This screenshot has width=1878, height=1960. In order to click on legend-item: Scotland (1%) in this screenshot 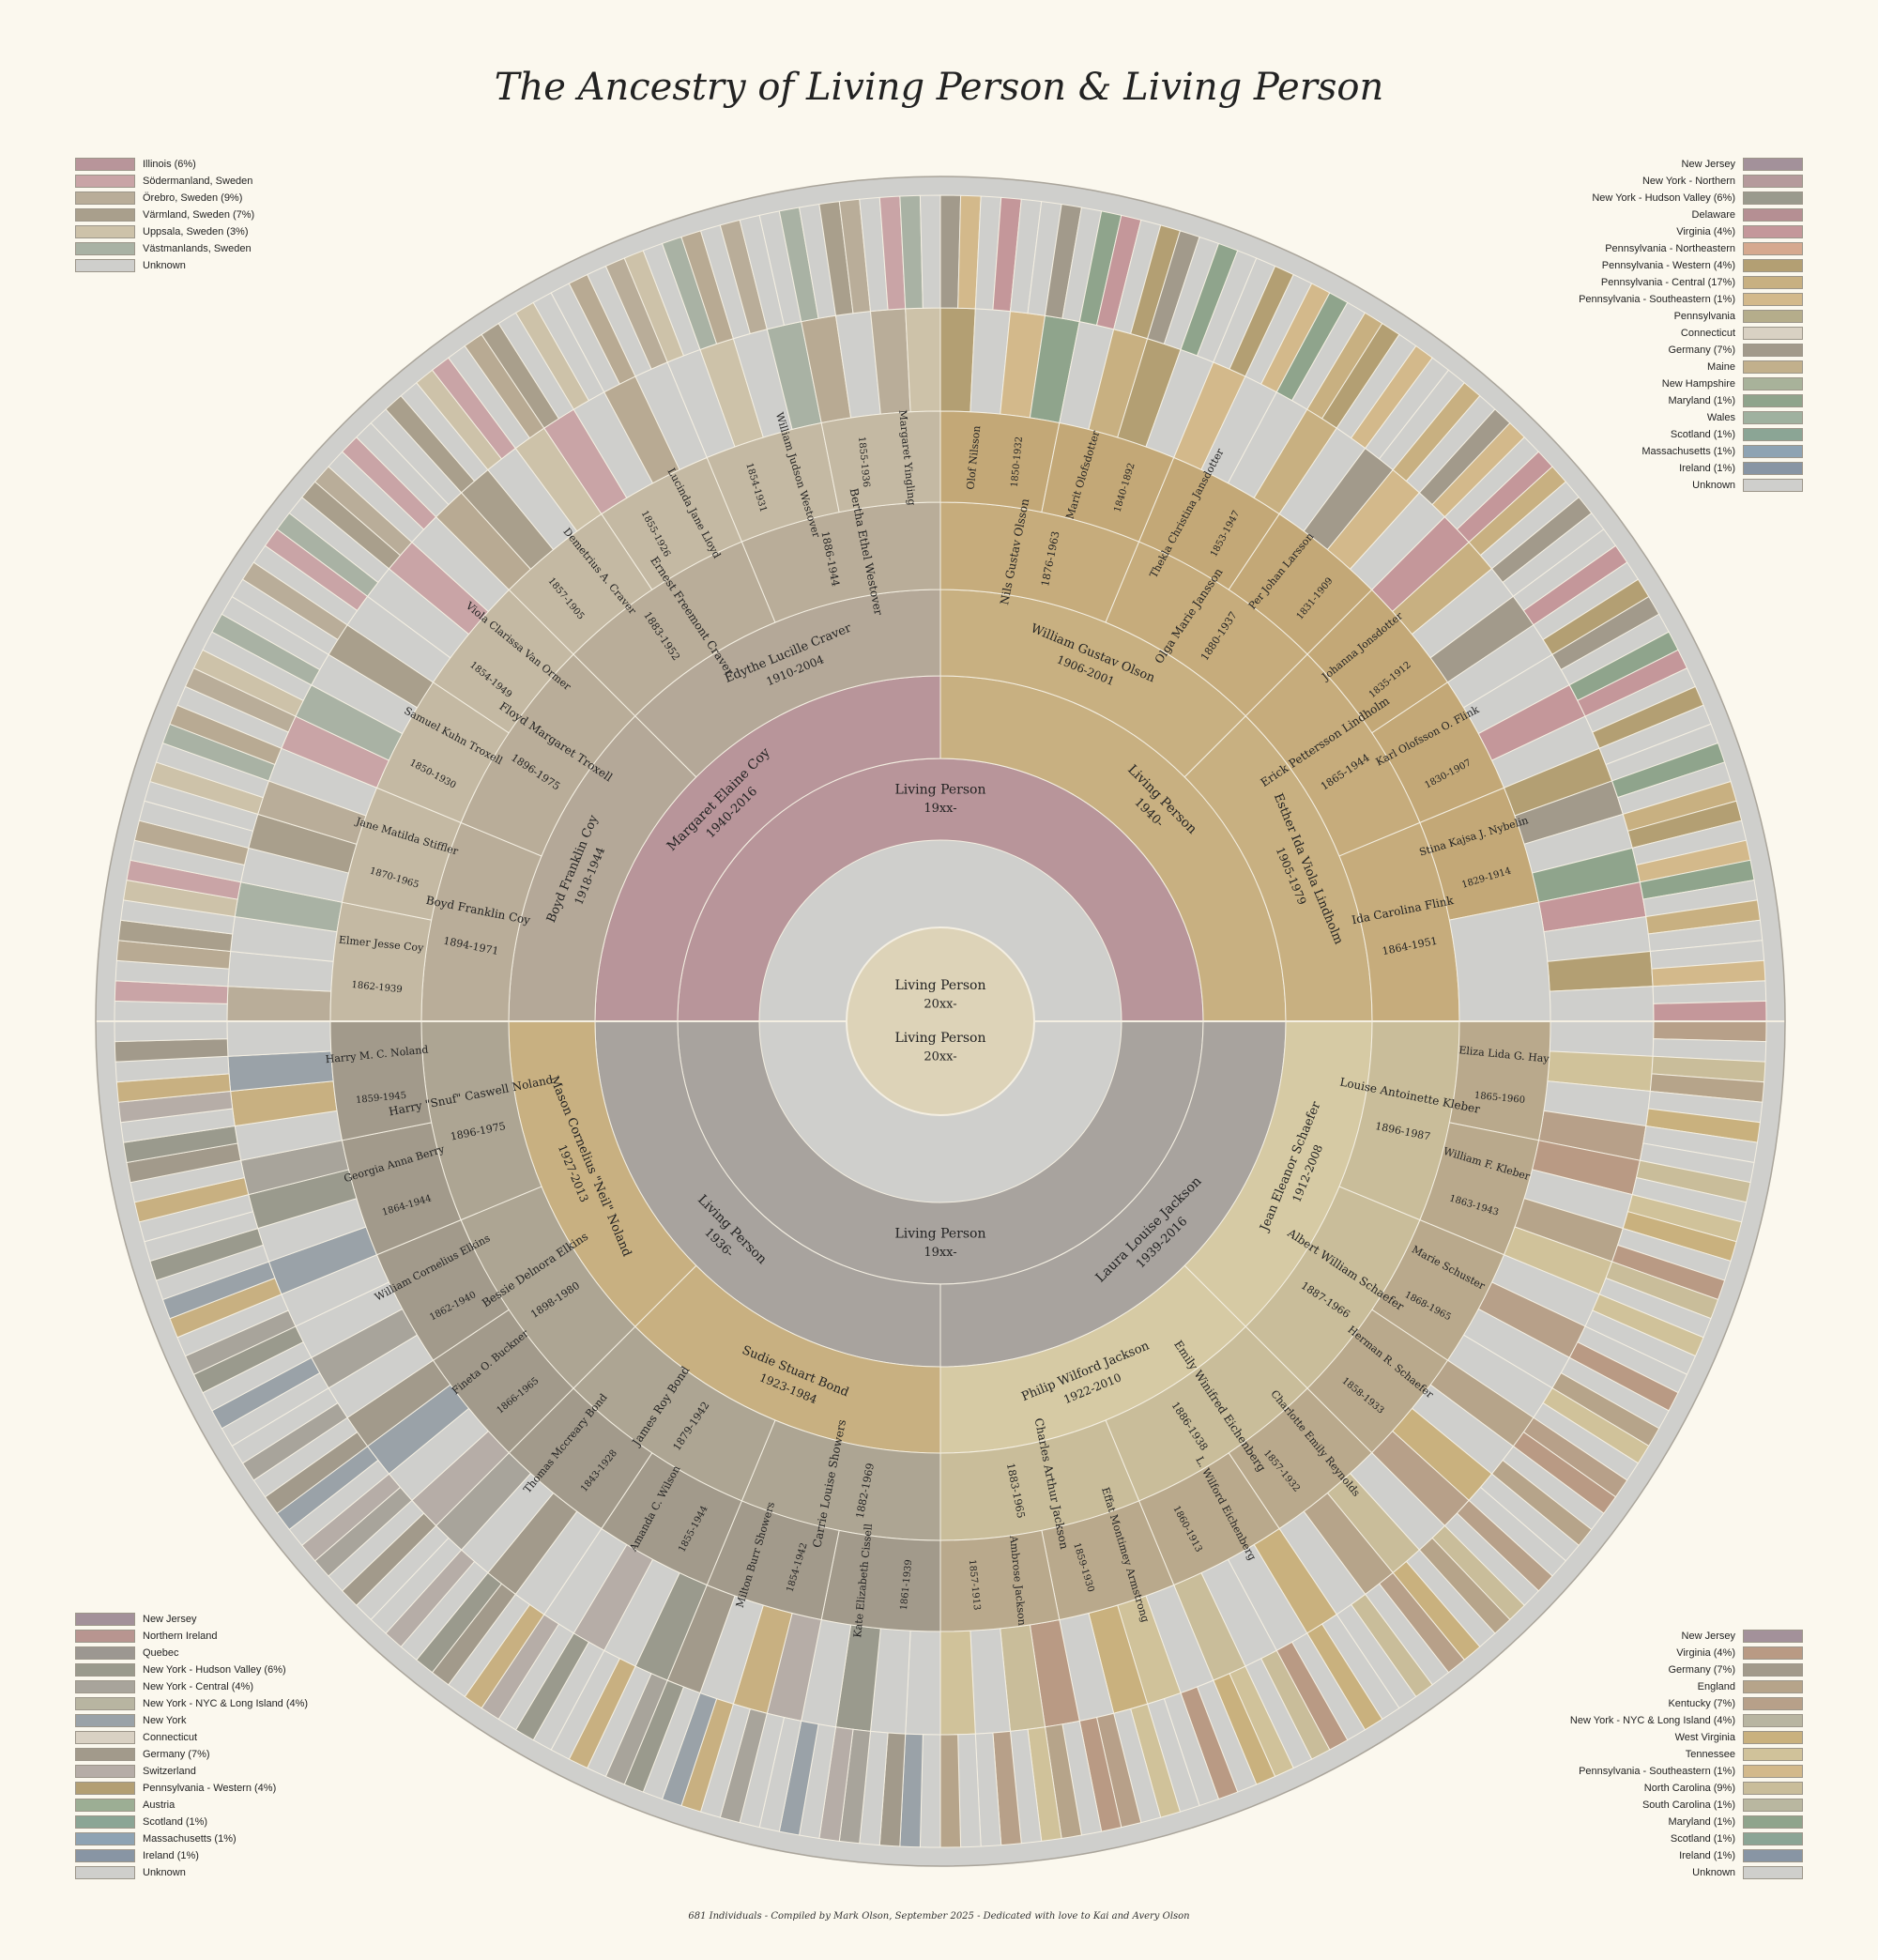, I will do `click(191, 1822)`.